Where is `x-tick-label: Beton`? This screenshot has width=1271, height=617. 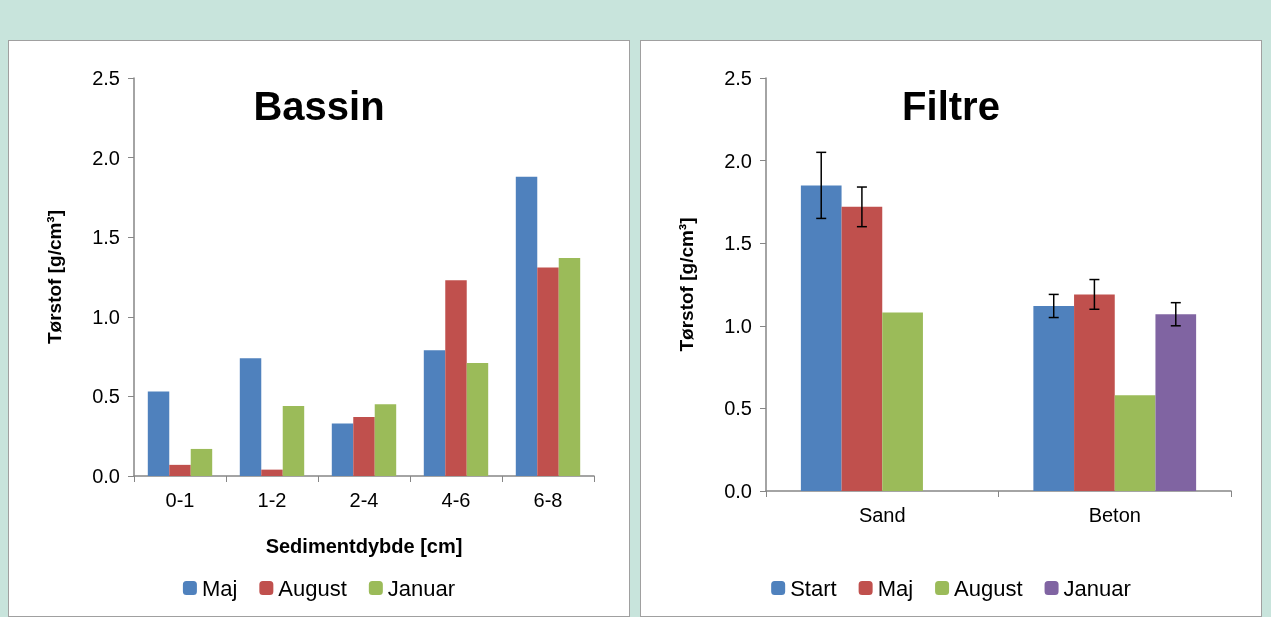
x-tick-label: Beton is located at coordinates (1114, 515).